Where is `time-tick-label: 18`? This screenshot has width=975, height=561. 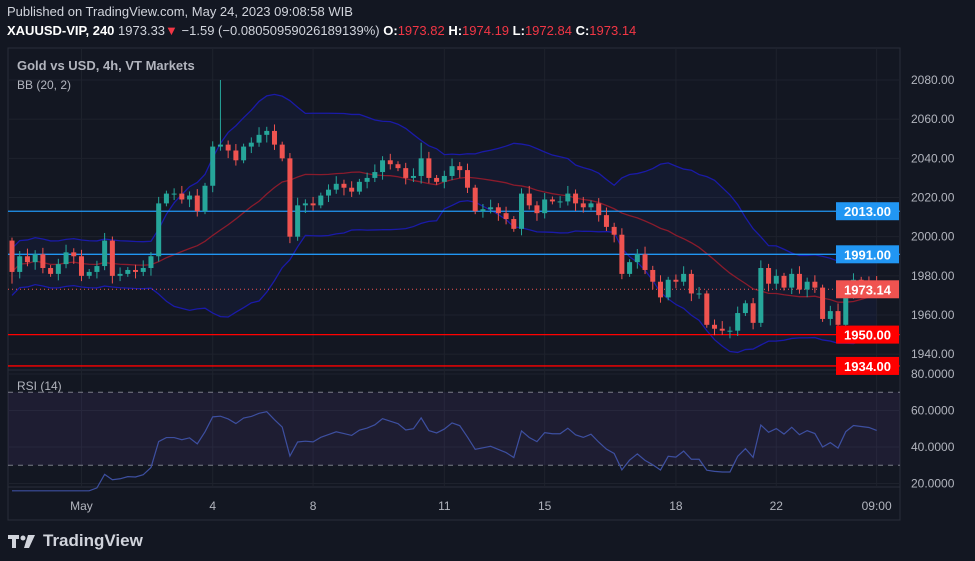
time-tick-label: 18 is located at coordinates (676, 506).